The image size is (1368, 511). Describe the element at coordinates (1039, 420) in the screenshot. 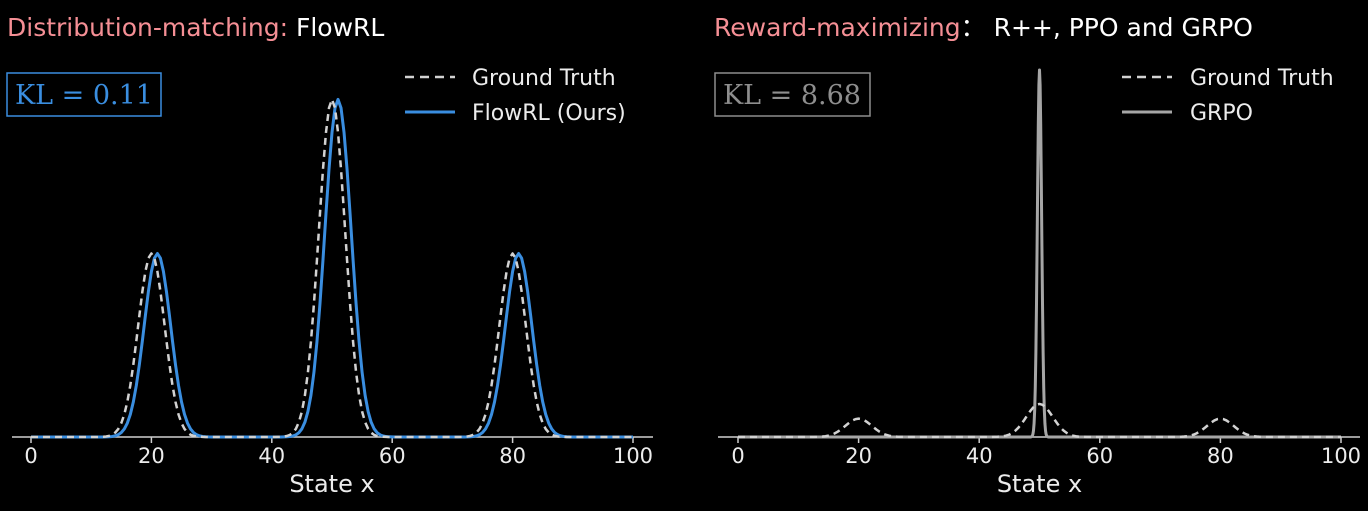

I see `right-series-ground-truth-line` at that location.